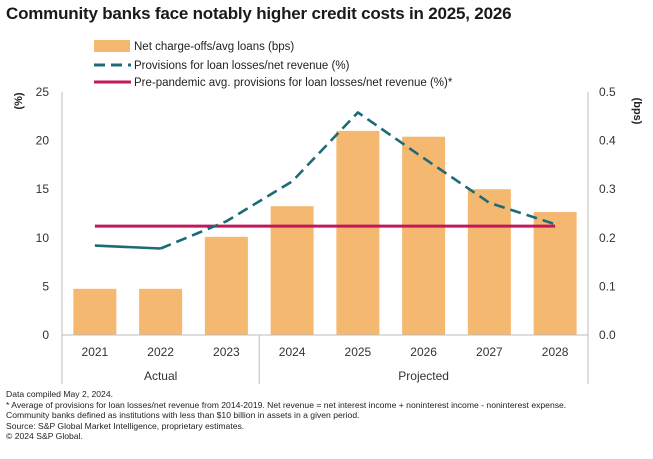 This screenshot has width=653, height=459. Describe the element at coordinates (607, 286) in the screenshot. I see `right-tick-label: 0.1` at that location.